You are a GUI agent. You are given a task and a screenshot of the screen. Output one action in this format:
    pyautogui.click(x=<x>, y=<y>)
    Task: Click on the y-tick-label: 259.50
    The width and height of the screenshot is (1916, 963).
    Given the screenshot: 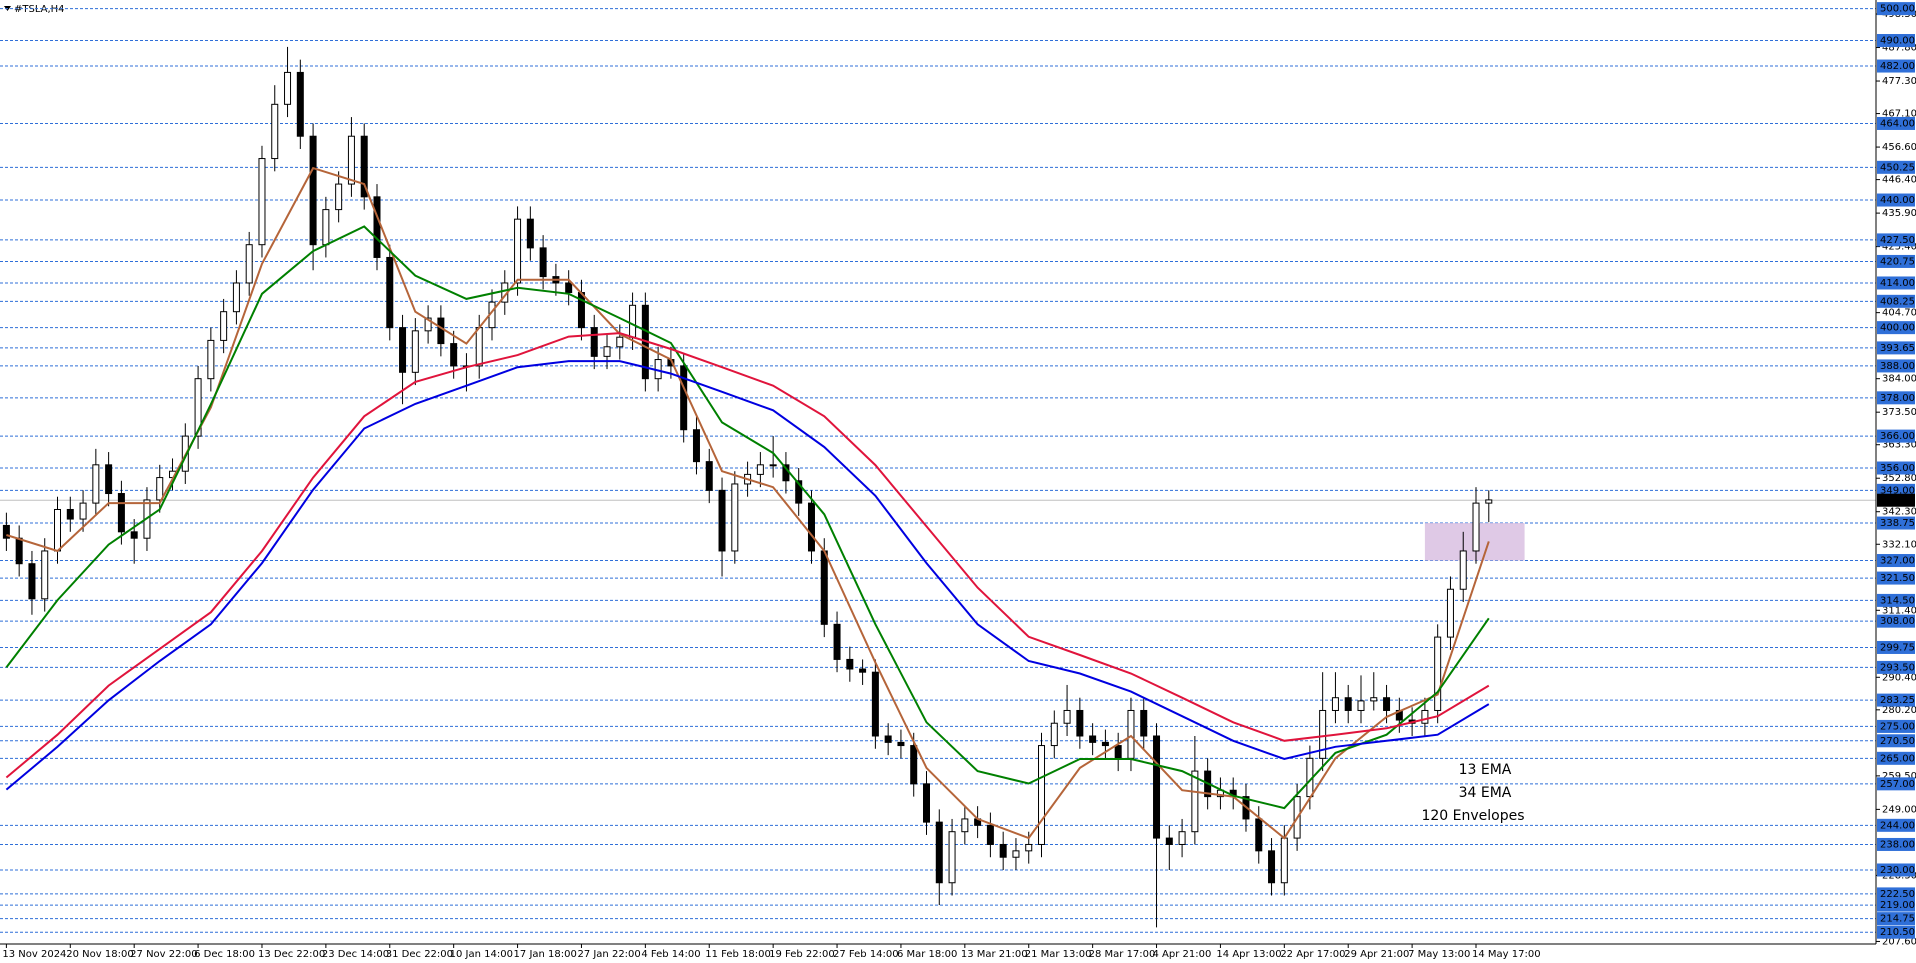 What is the action you would take?
    pyautogui.click(x=1899, y=776)
    